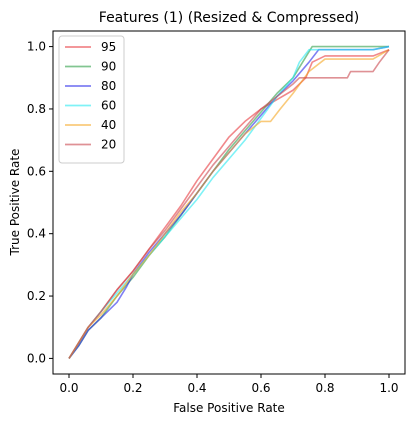 The height and width of the screenshot is (427, 412). I want to click on x-tick-label: 1.0, so click(388, 388).